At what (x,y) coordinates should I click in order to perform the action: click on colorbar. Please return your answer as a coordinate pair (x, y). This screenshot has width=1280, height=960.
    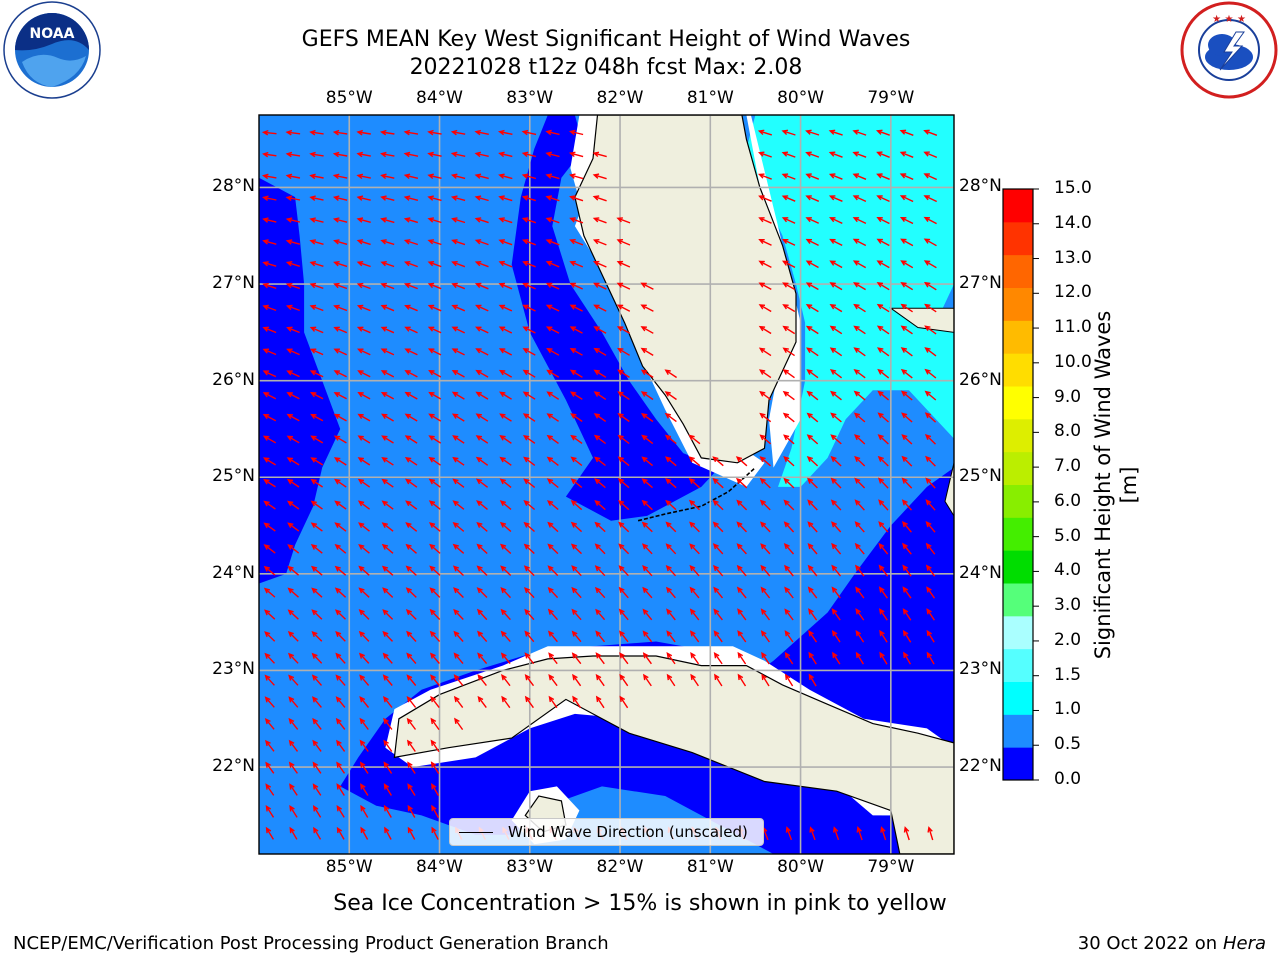
    Looking at the image, I should click on (1020, 484).